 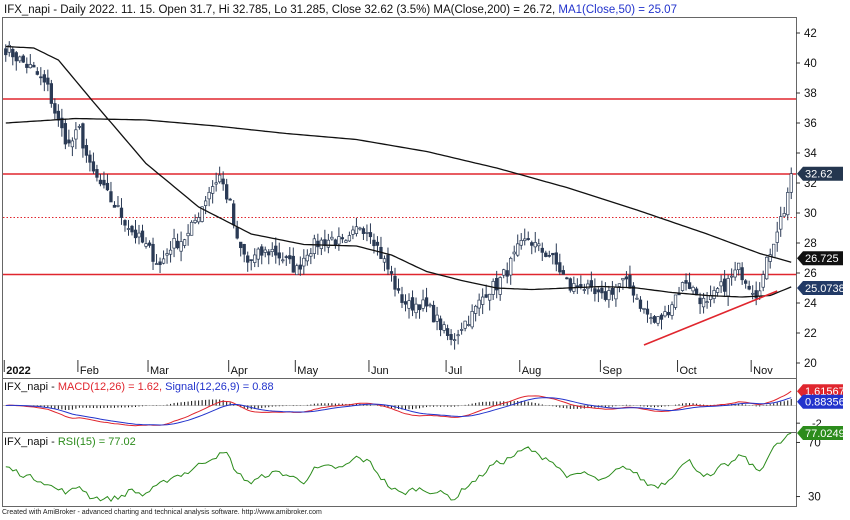 I want to click on support-trendline, so click(x=710, y=318).